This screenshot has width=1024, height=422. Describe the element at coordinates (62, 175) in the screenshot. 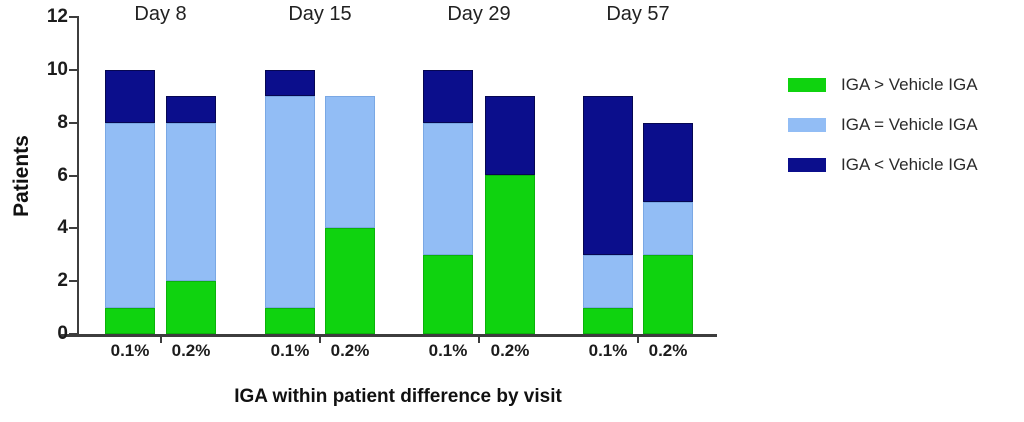

I see `y-tick-label: 6` at that location.